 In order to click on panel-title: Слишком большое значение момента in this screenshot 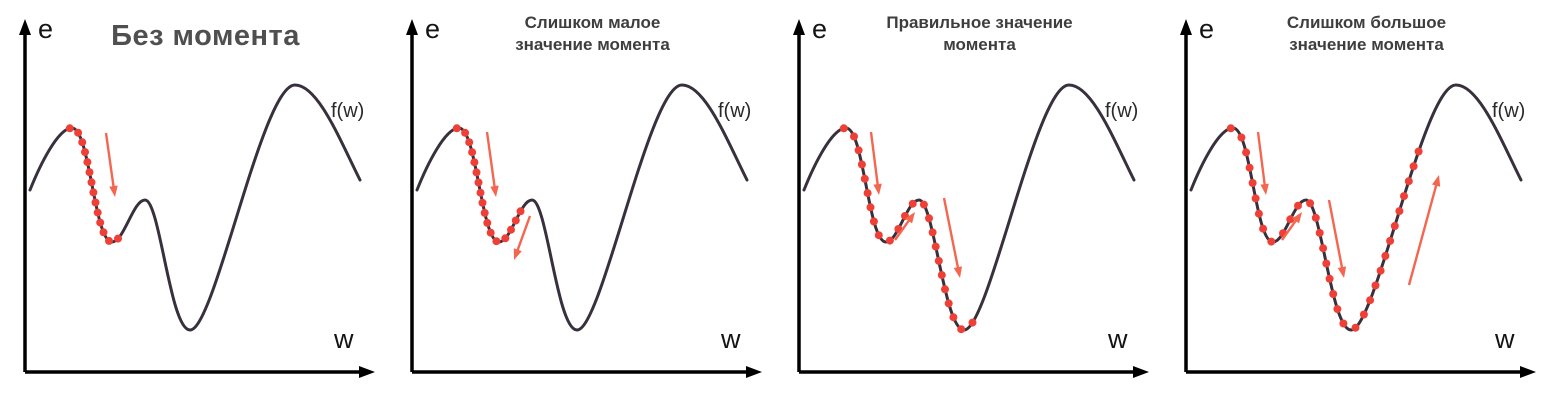, I will do `click(1366, 34)`.